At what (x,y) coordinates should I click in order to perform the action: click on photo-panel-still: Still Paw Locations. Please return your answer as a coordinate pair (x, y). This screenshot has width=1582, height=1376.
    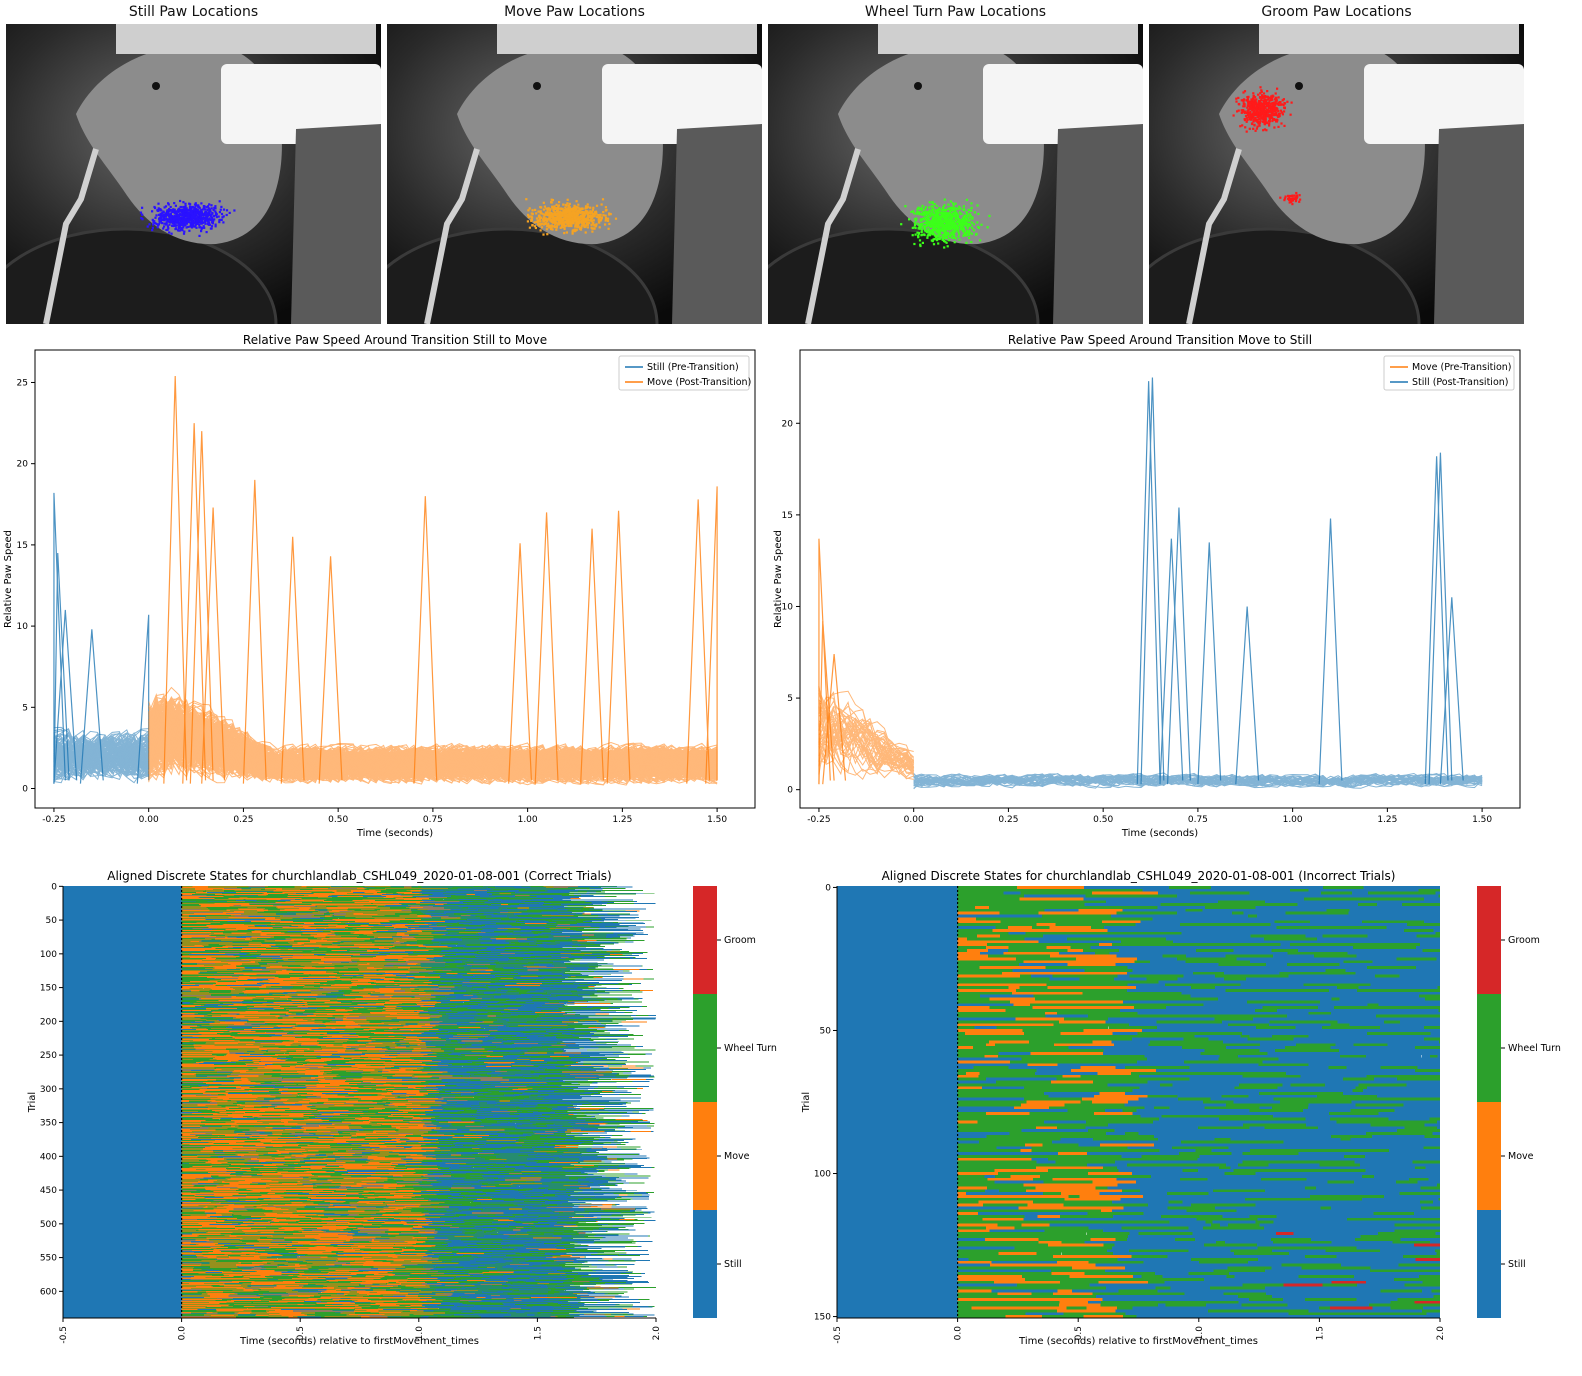
    Looking at the image, I should click on (193, 162).